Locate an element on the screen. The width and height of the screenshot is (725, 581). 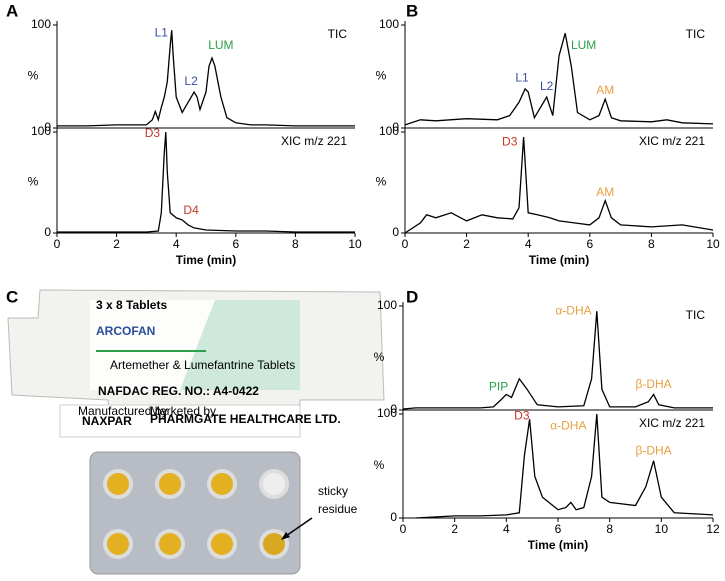
tablets is located at coordinates (196, 514).